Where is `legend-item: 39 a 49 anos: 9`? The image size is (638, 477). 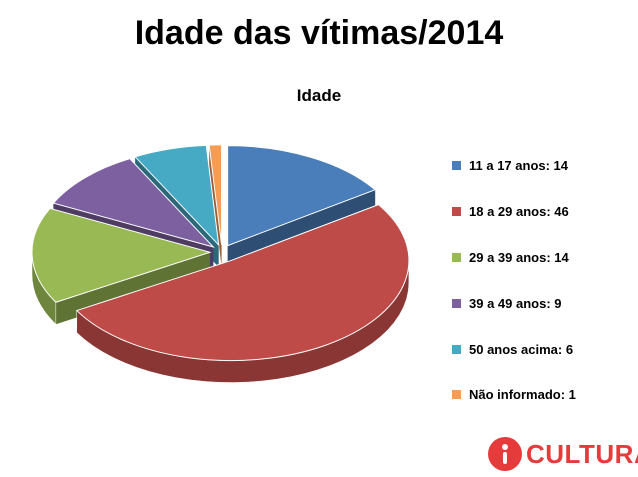 legend-item: 39 a 49 anos: 9 is located at coordinates (542, 303).